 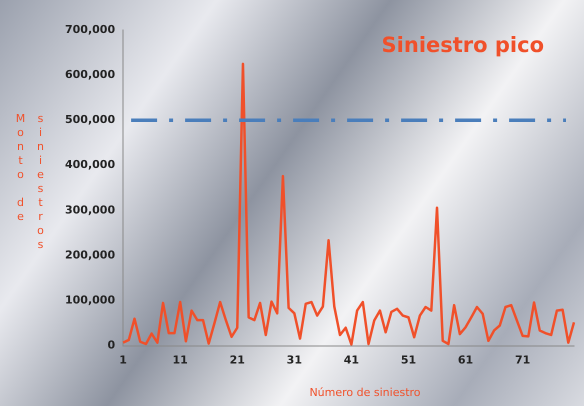 I want to click on y-tick-label: 500,000, so click(x=90, y=119).